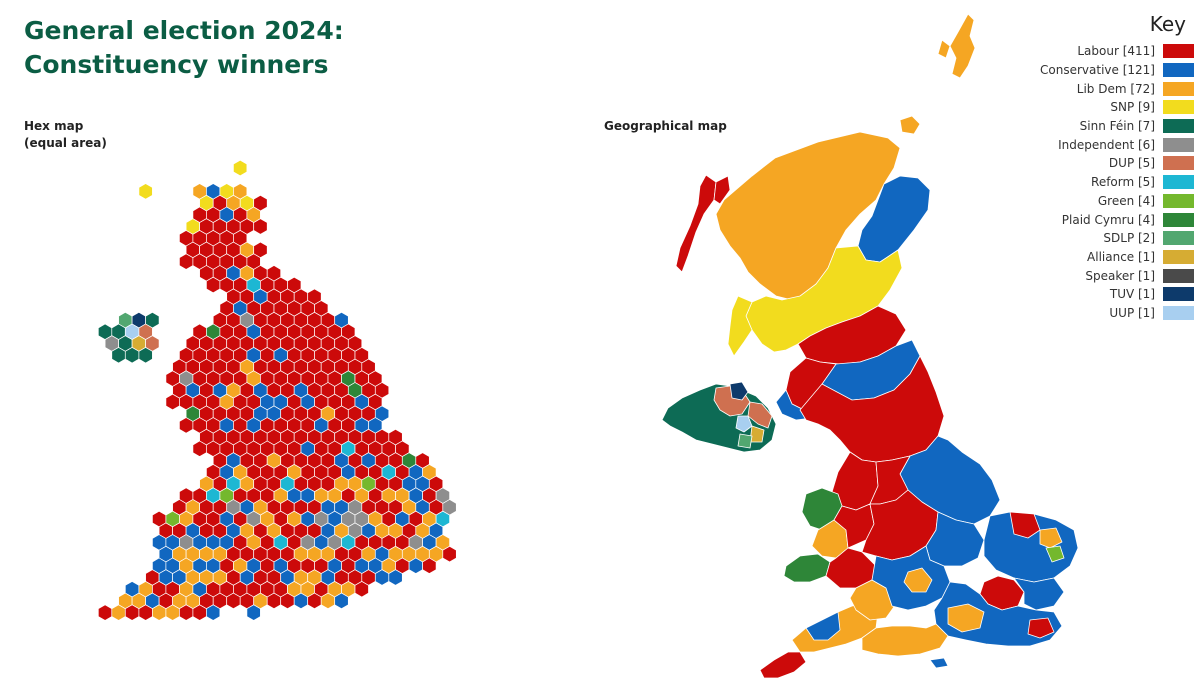  Describe the element at coordinates (1115, 88) in the screenshot. I see `legend-label: Lib Dem [72]` at that location.